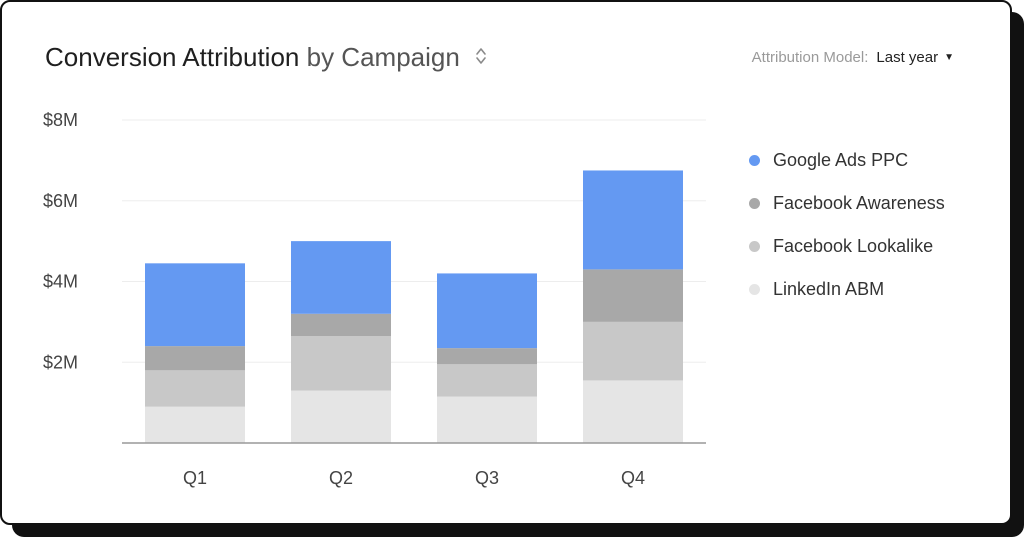 This screenshot has width=1024, height=537. I want to click on bar-google-ads-ppc-q1, so click(195, 305).